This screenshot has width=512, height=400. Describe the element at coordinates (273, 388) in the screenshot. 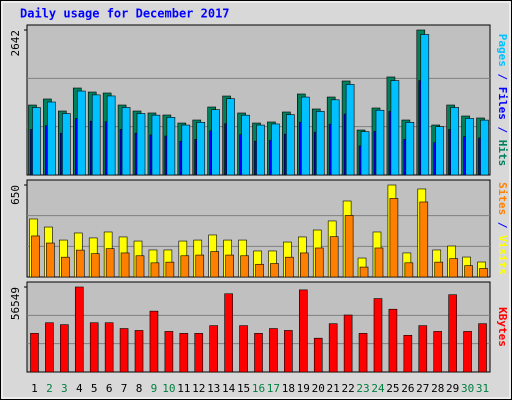

I see `x-tick-label: 17` at that location.